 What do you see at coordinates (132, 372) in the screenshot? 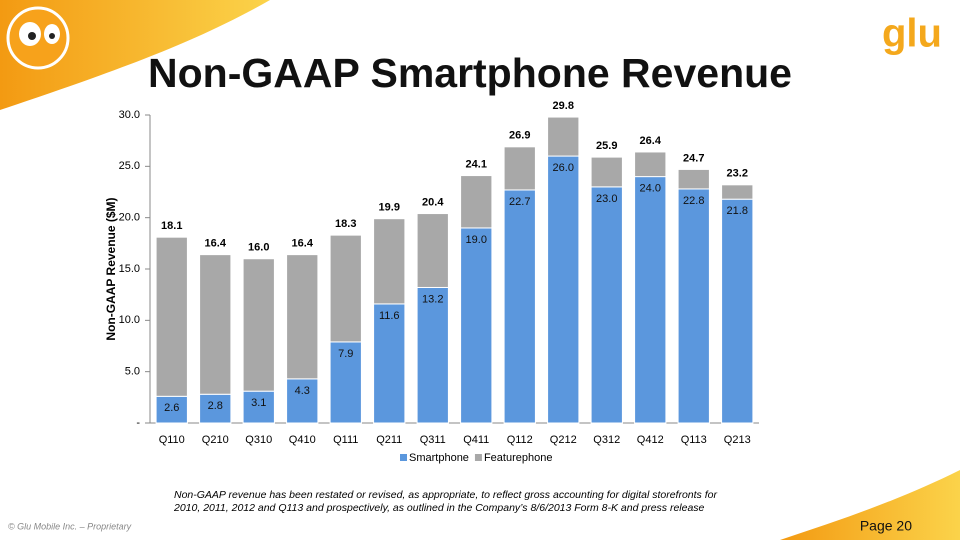
I see `y-tick-label: 5.0` at bounding box center [132, 372].